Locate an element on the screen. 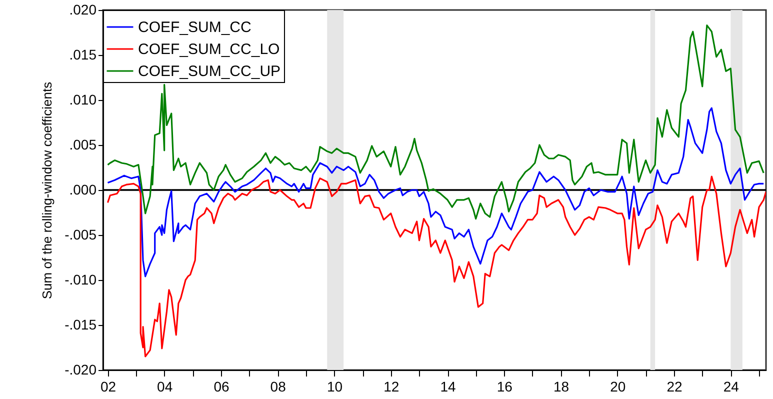 The image size is (773, 399). legend-label: COEF_SUM_CC_UP is located at coordinates (209, 71).